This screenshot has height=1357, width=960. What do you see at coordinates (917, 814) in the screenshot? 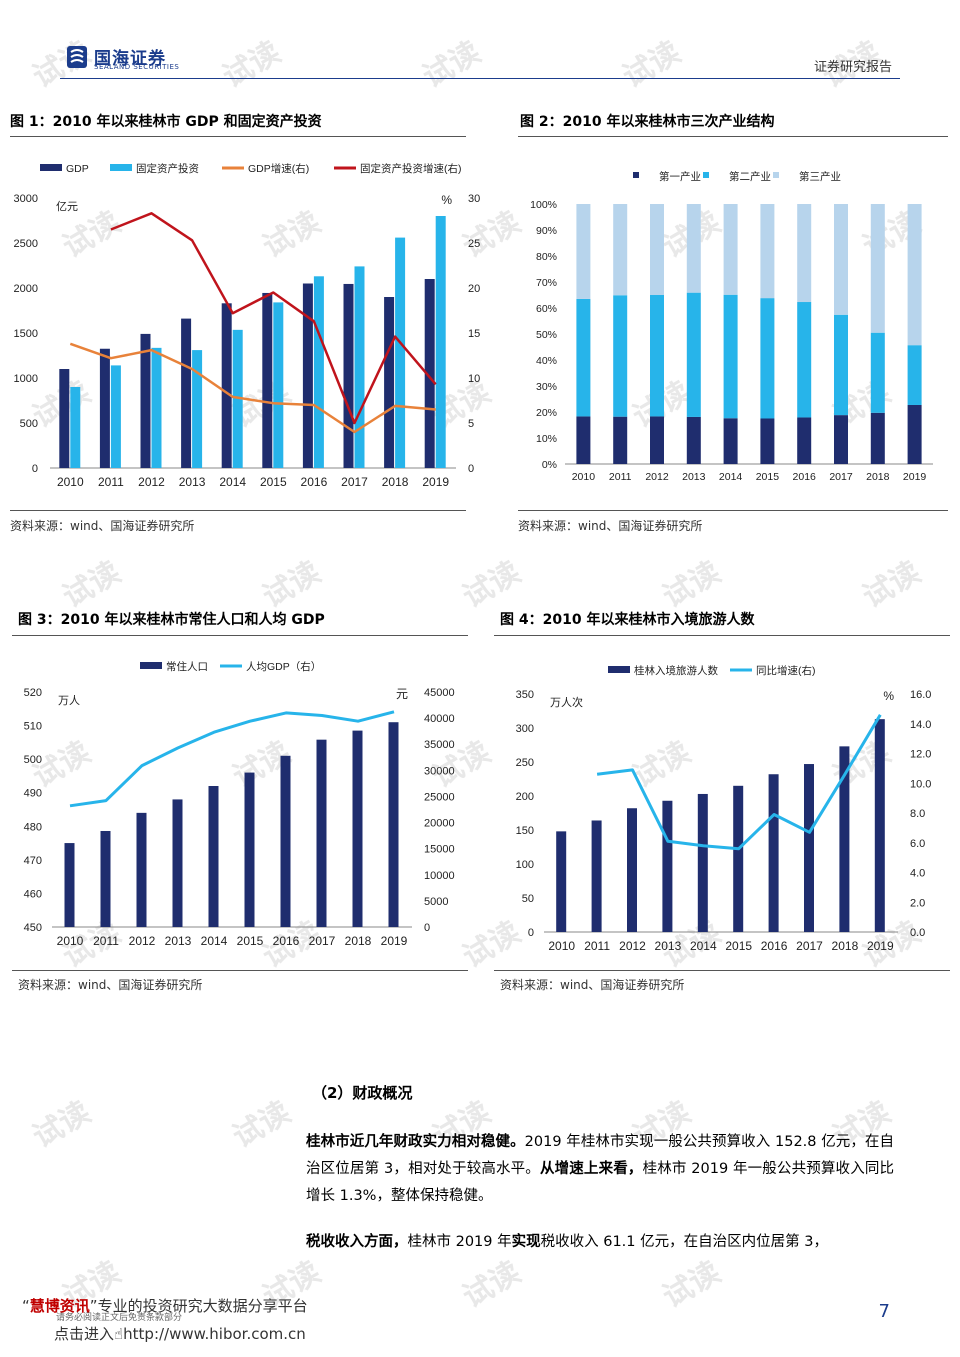
I see `y-right-tick-label: 8.0` at bounding box center [917, 814].